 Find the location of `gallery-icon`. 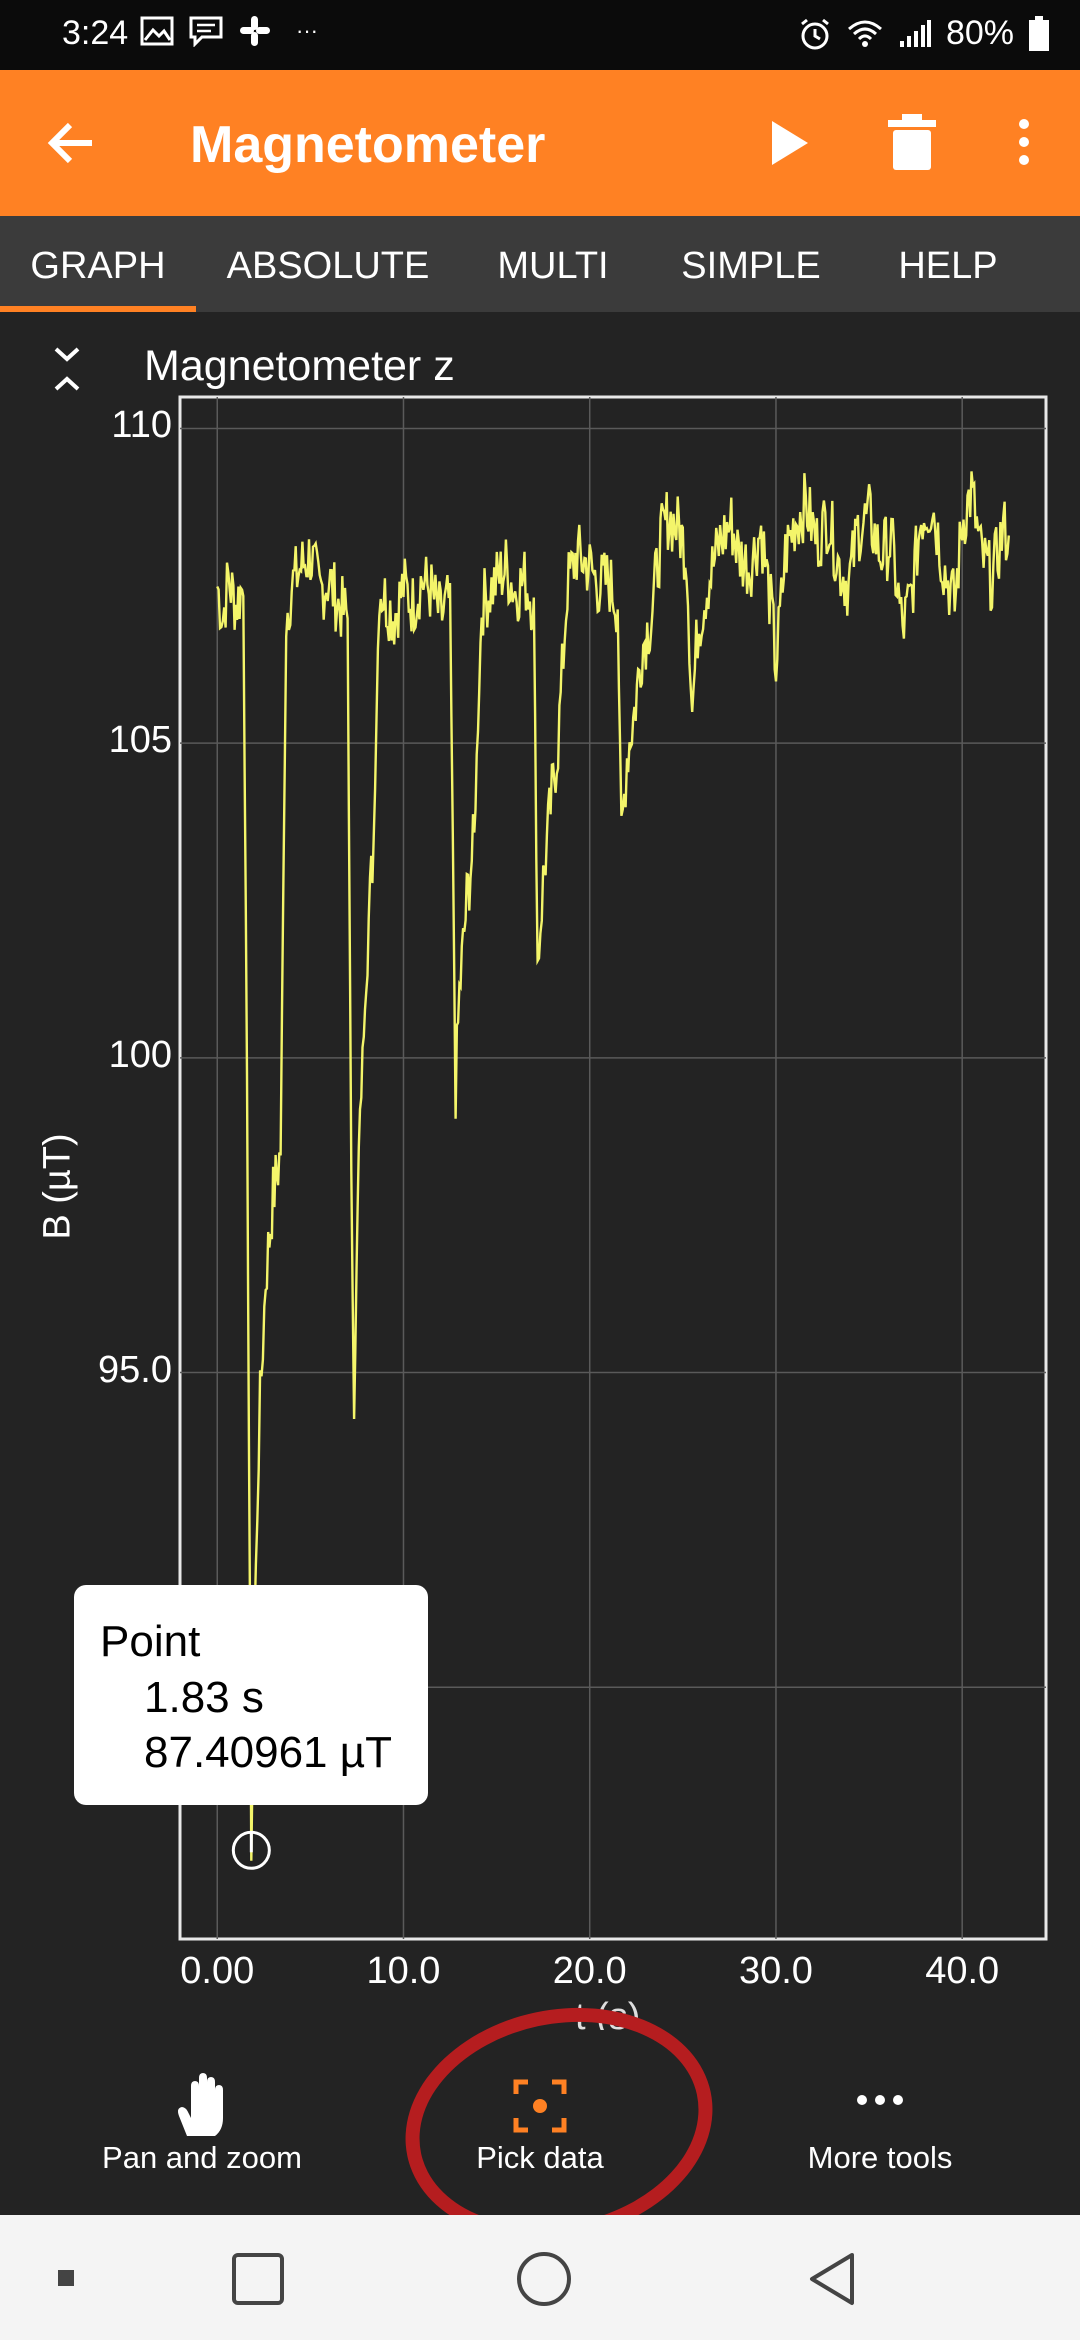

gallery-icon is located at coordinates (157, 31).